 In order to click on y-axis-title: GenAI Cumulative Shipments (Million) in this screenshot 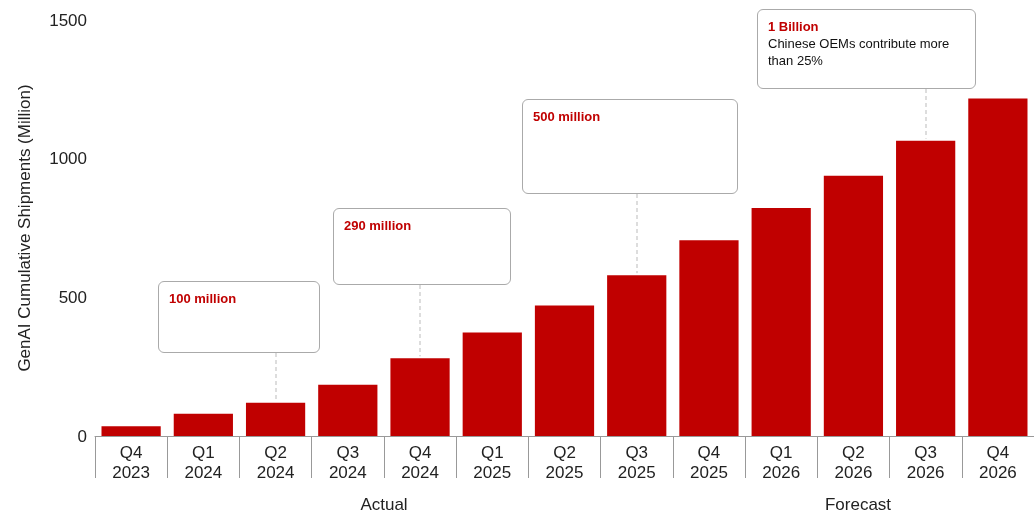, I will do `click(24, 228)`.